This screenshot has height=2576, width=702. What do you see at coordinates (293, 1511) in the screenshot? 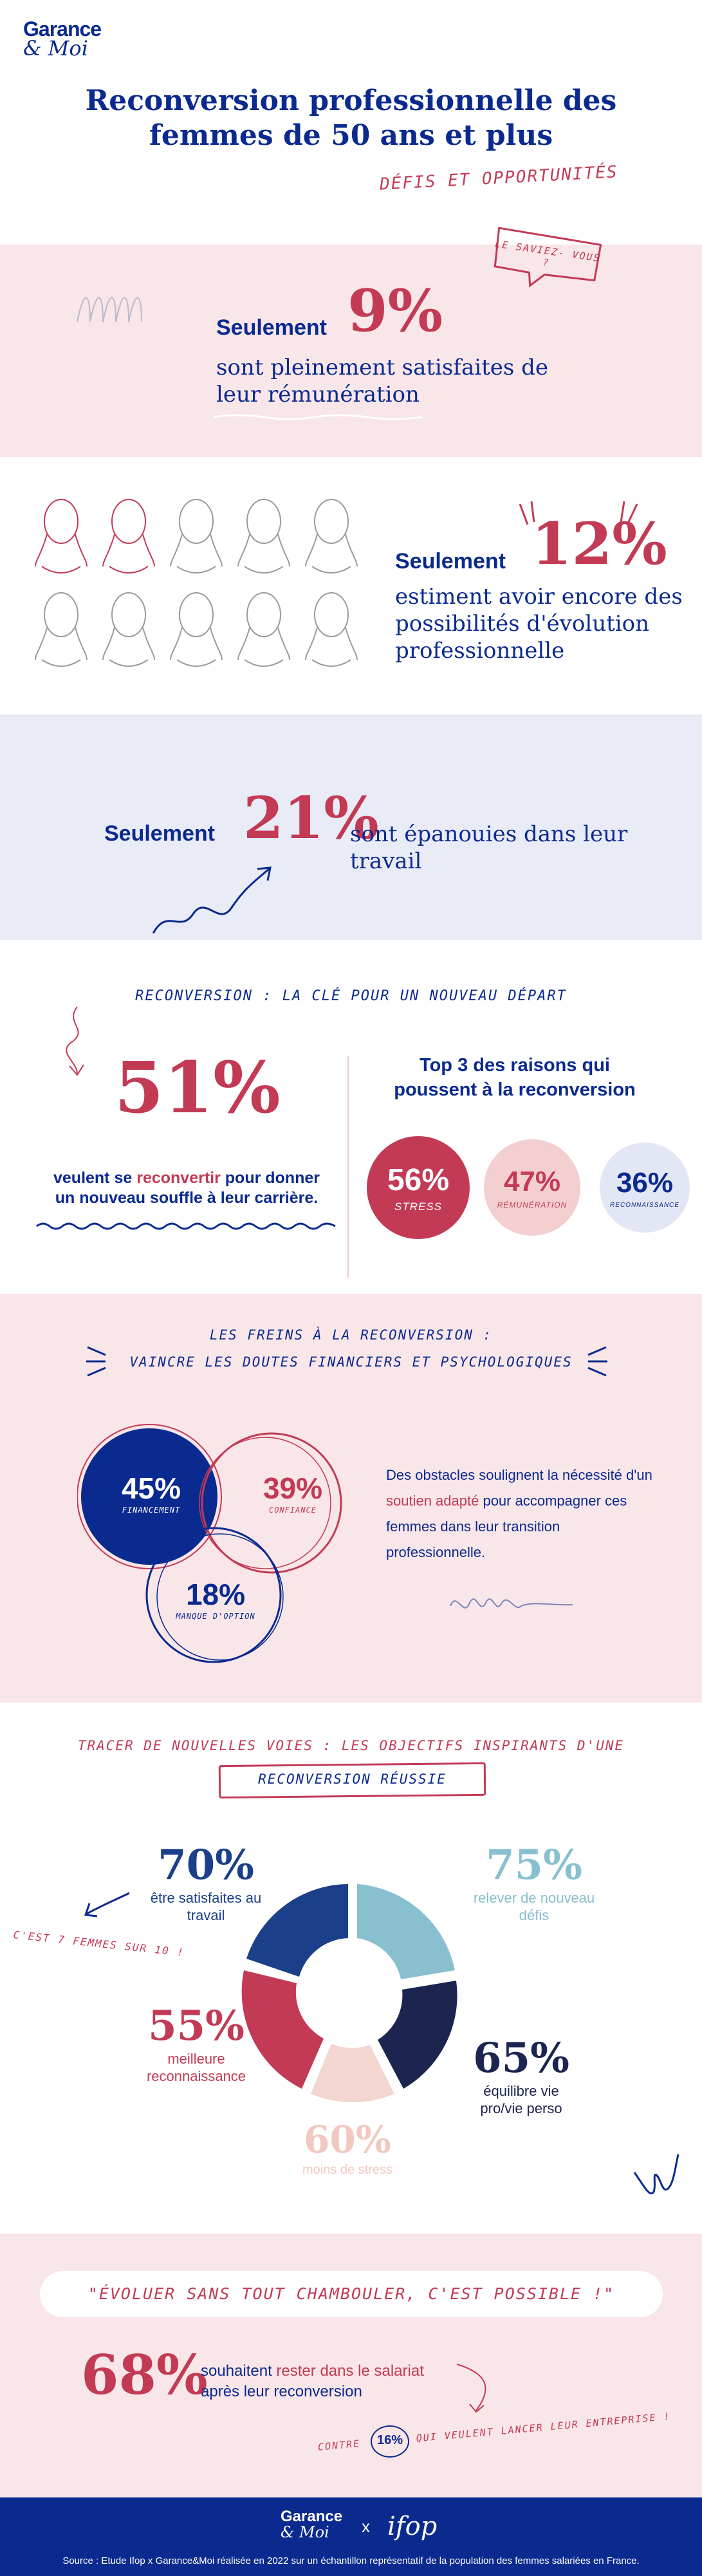
I see `venn-label: CONFIANCE` at bounding box center [293, 1511].